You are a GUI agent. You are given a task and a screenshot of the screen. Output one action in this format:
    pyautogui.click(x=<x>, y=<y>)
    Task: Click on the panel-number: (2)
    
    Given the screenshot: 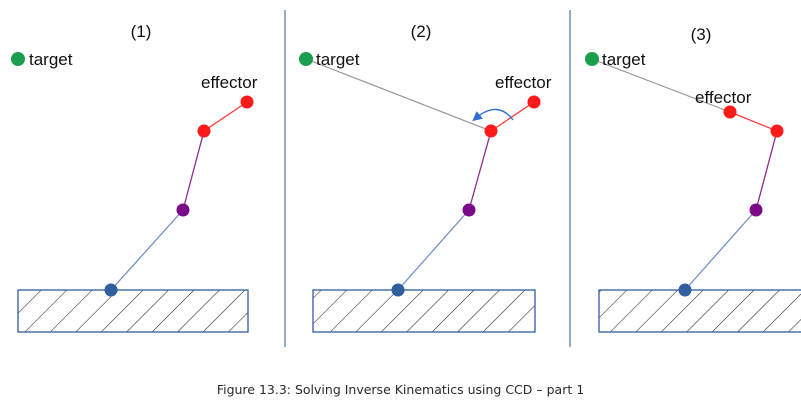 What is the action you would take?
    pyautogui.click(x=421, y=31)
    